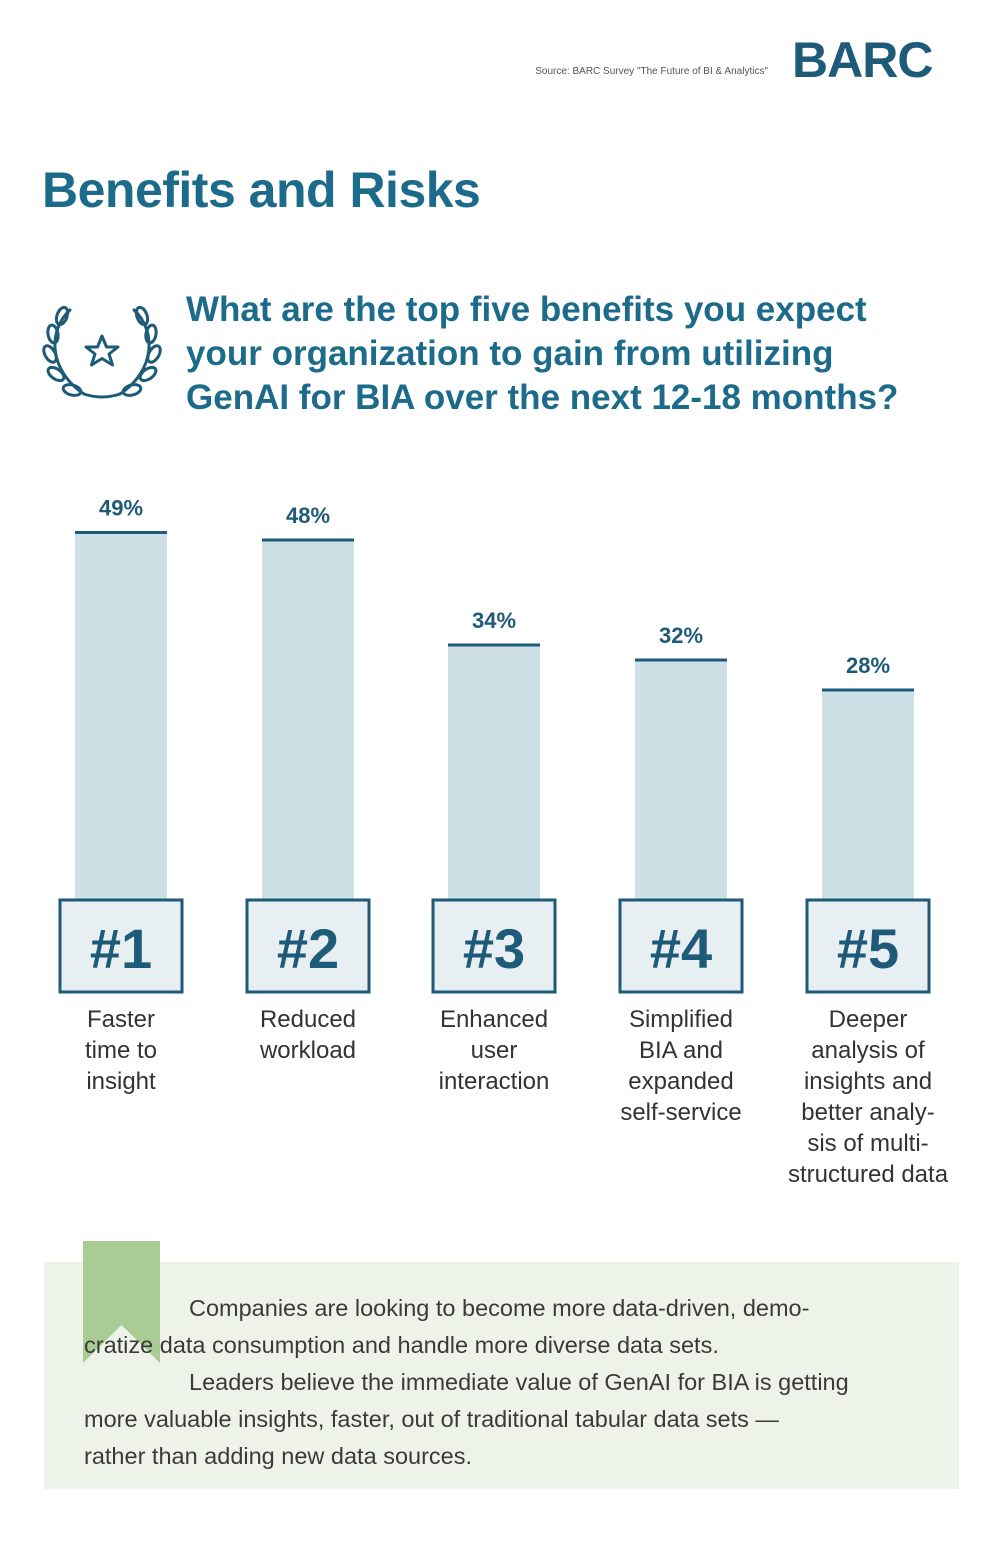 This screenshot has height=1552, width=991. Describe the element at coordinates (681, 1066) in the screenshot. I see `benefit-description: Simplified BIA and expanded self-service` at that location.